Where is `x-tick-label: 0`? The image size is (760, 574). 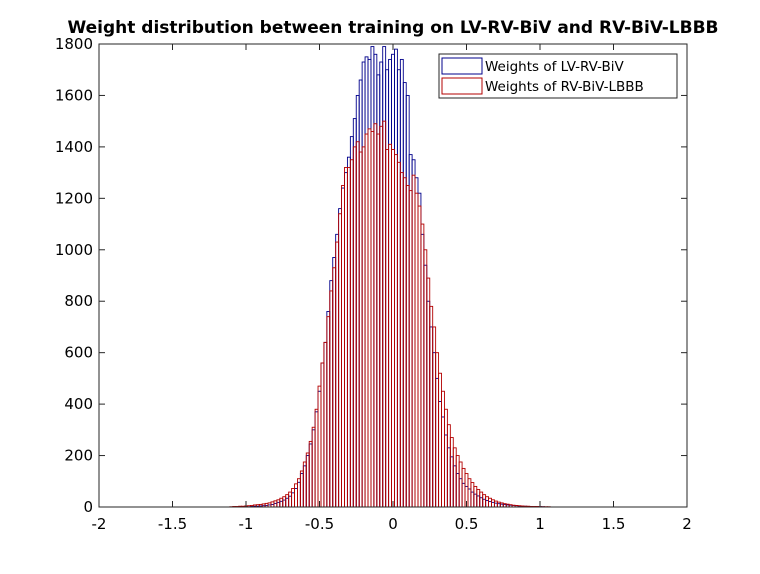 x-tick-label: 0 is located at coordinates (393, 524).